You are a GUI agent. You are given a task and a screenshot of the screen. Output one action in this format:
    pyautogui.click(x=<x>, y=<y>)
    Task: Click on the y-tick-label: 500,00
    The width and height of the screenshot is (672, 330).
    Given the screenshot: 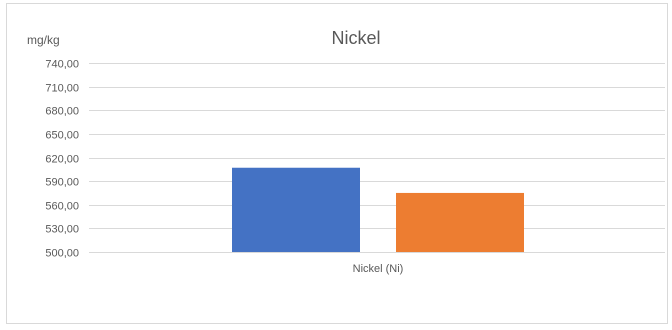 What is the action you would take?
    pyautogui.click(x=62, y=254)
    